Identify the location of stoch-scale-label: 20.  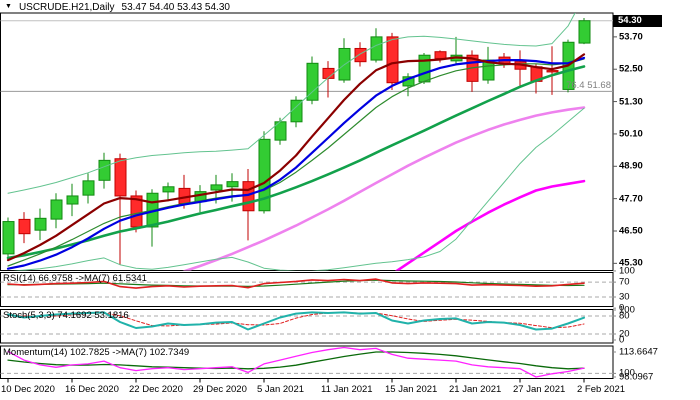
(624, 334).